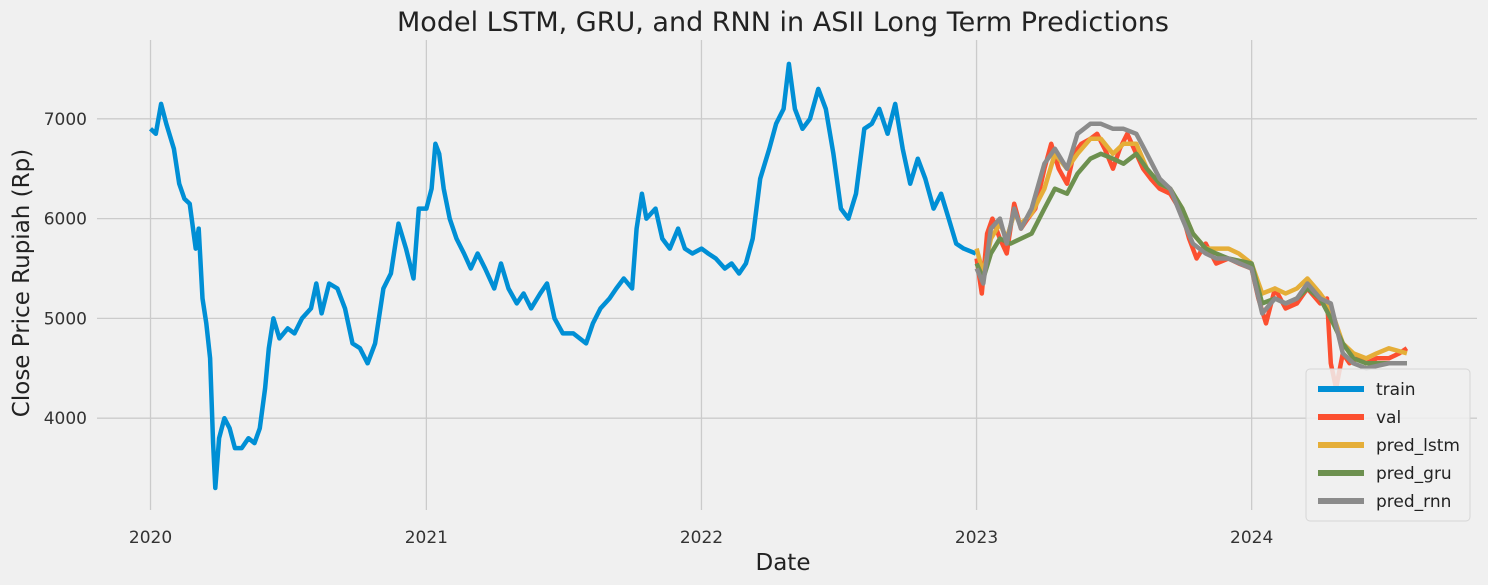  Describe the element at coordinates (1388, 418) in the screenshot. I see `legend-label-val: val` at that location.